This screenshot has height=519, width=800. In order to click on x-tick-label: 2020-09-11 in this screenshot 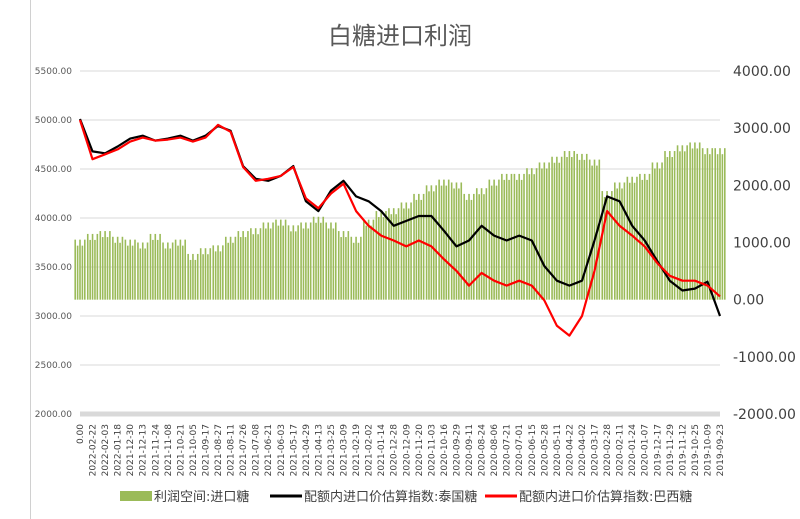, I will do `click(470, 450)`.